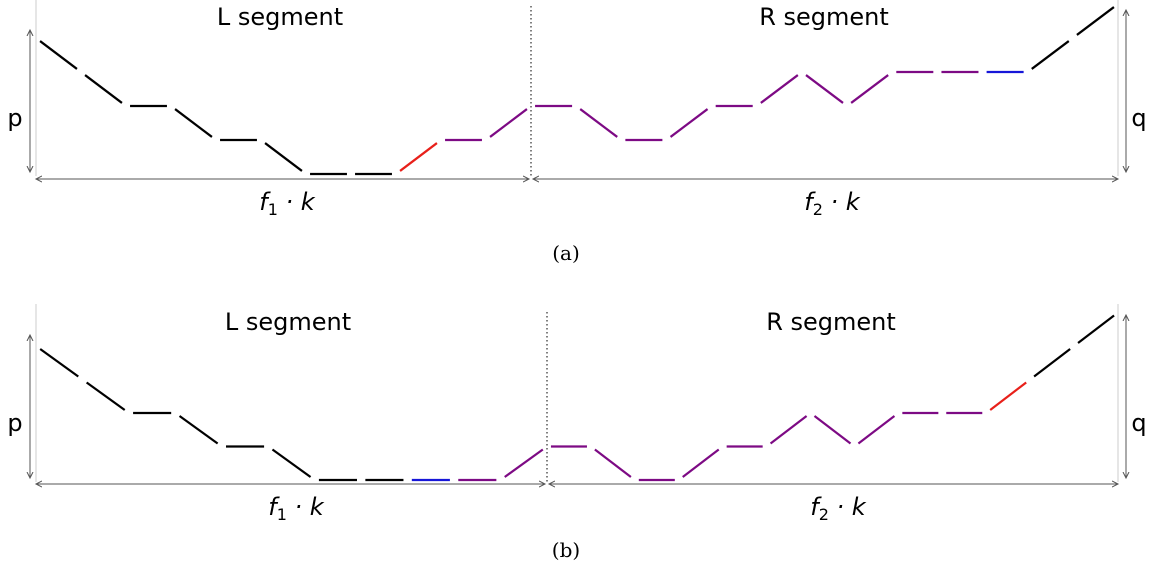 This screenshot has height=575, width=1154. Describe the element at coordinates (1138, 118) in the screenshot. I see `panel-a-q-label: q` at that location.